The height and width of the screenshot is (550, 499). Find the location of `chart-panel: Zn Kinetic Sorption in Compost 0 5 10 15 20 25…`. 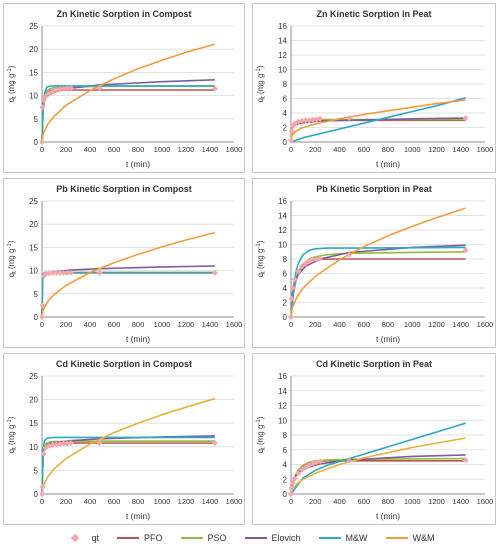

chart-panel: Zn Kinetic Sorption in Compost 0 5 10 15 20 25… is located at coordinates (124, 88).